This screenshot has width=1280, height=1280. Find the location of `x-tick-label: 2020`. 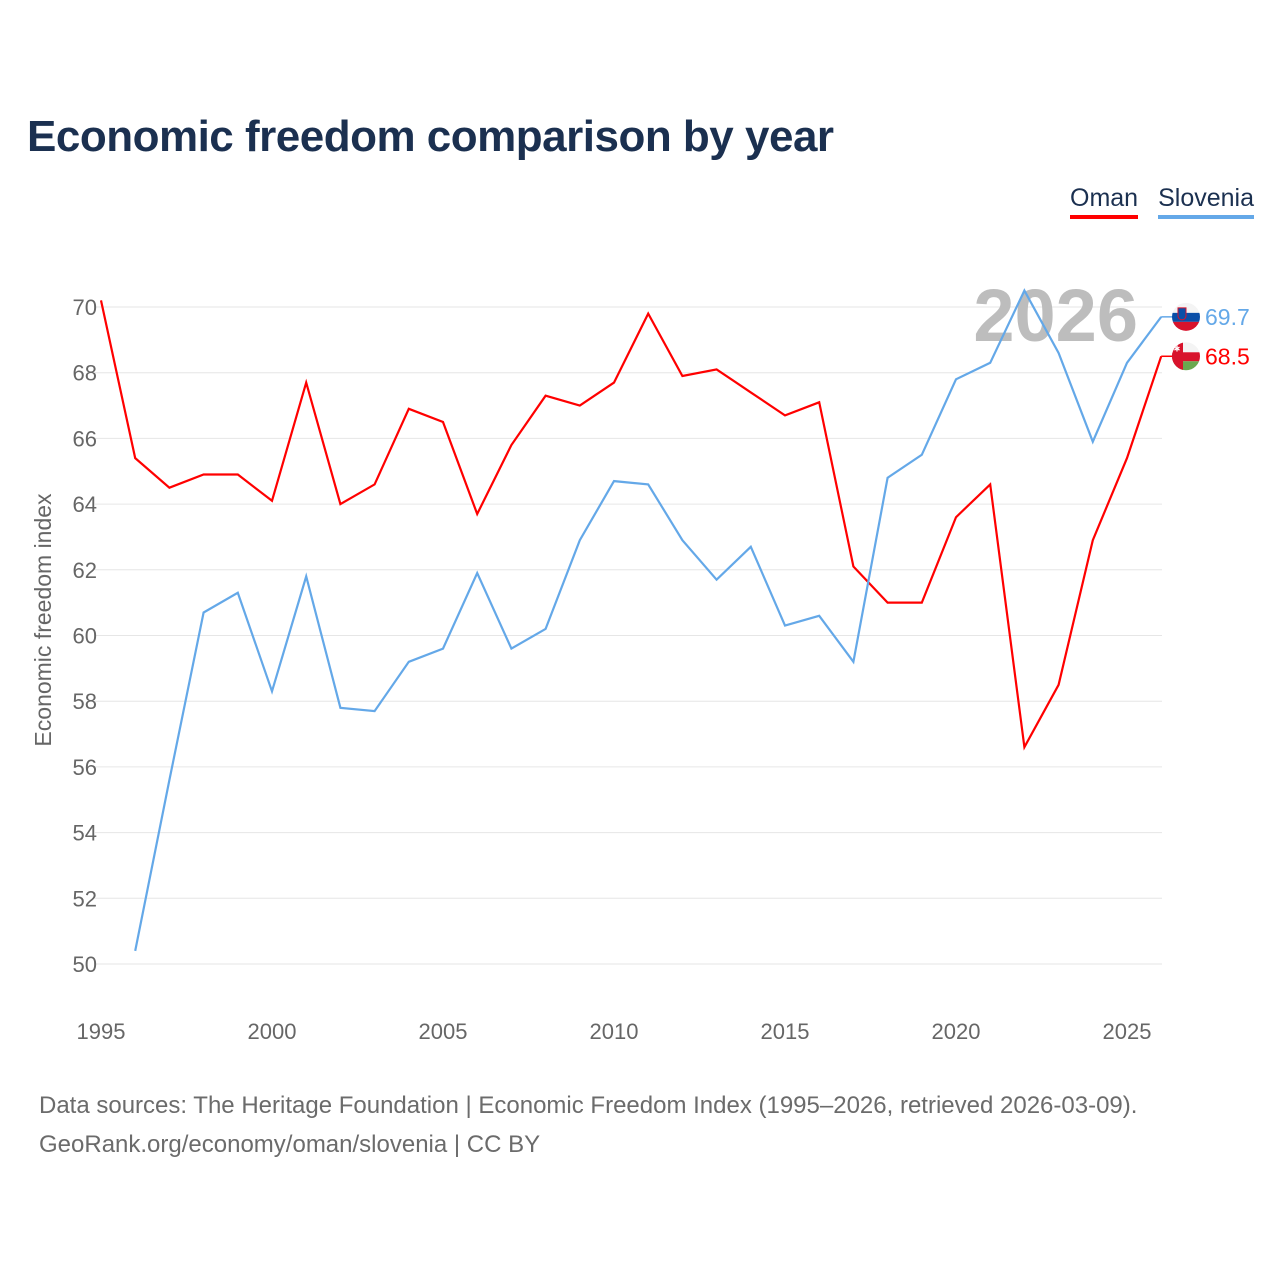

x-tick-label: 2020 is located at coordinates (956, 1031).